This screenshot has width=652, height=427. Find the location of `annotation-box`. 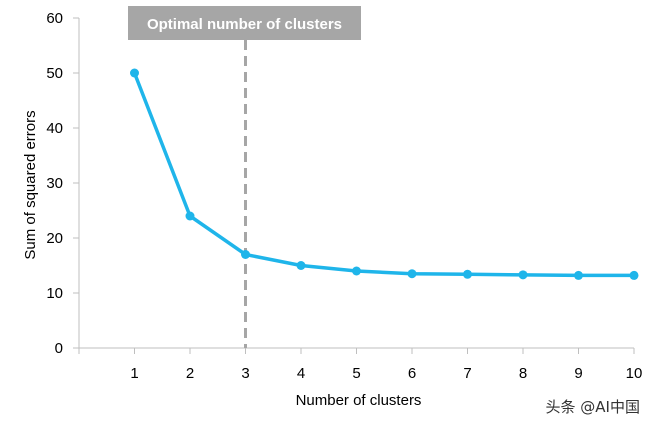

annotation-box is located at coordinates (244, 23).